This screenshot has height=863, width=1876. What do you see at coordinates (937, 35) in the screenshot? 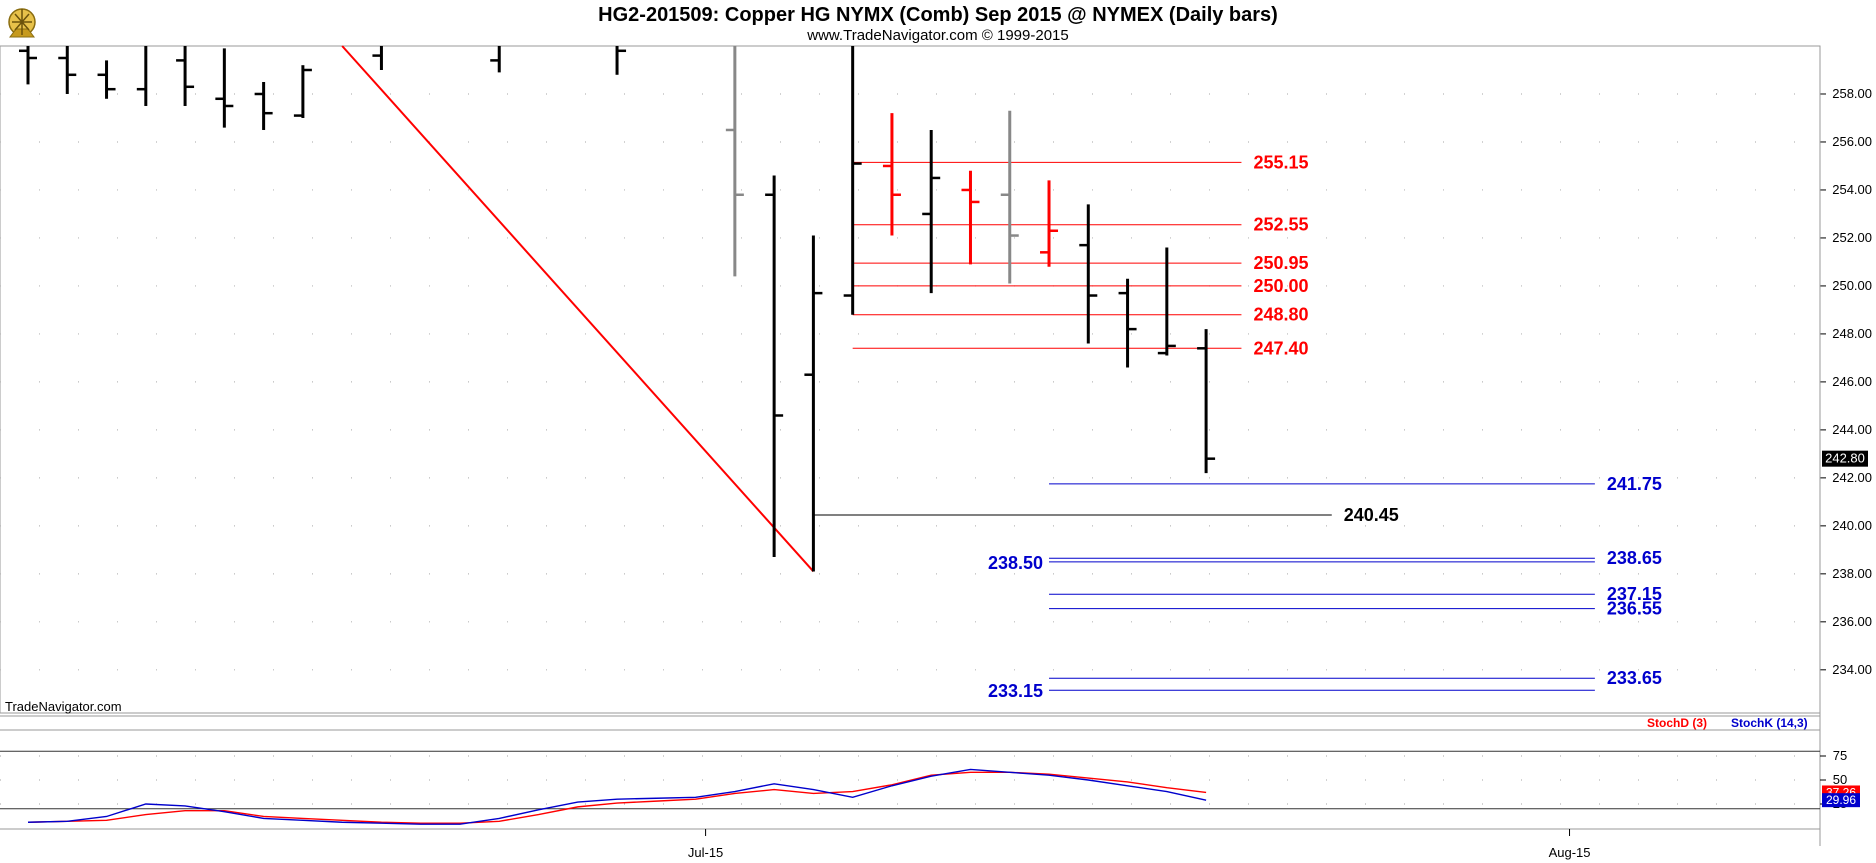
I see `chart-subtitle: www.TradeNavigator.com © 1999-2015` at bounding box center [937, 35].